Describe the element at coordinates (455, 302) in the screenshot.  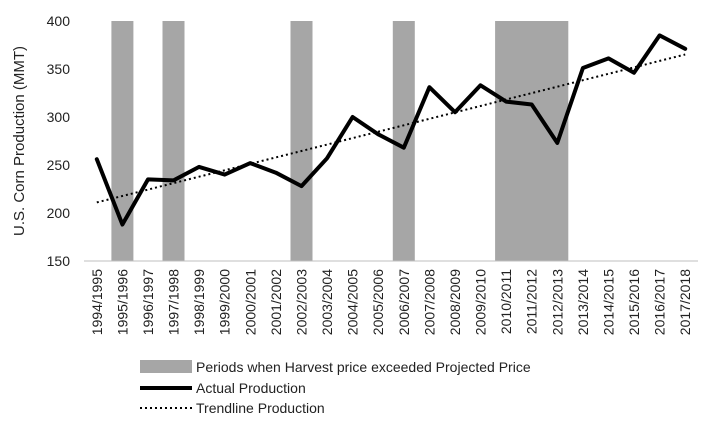
I see `x-tick-label-2008-2009: 2008/2009` at that location.